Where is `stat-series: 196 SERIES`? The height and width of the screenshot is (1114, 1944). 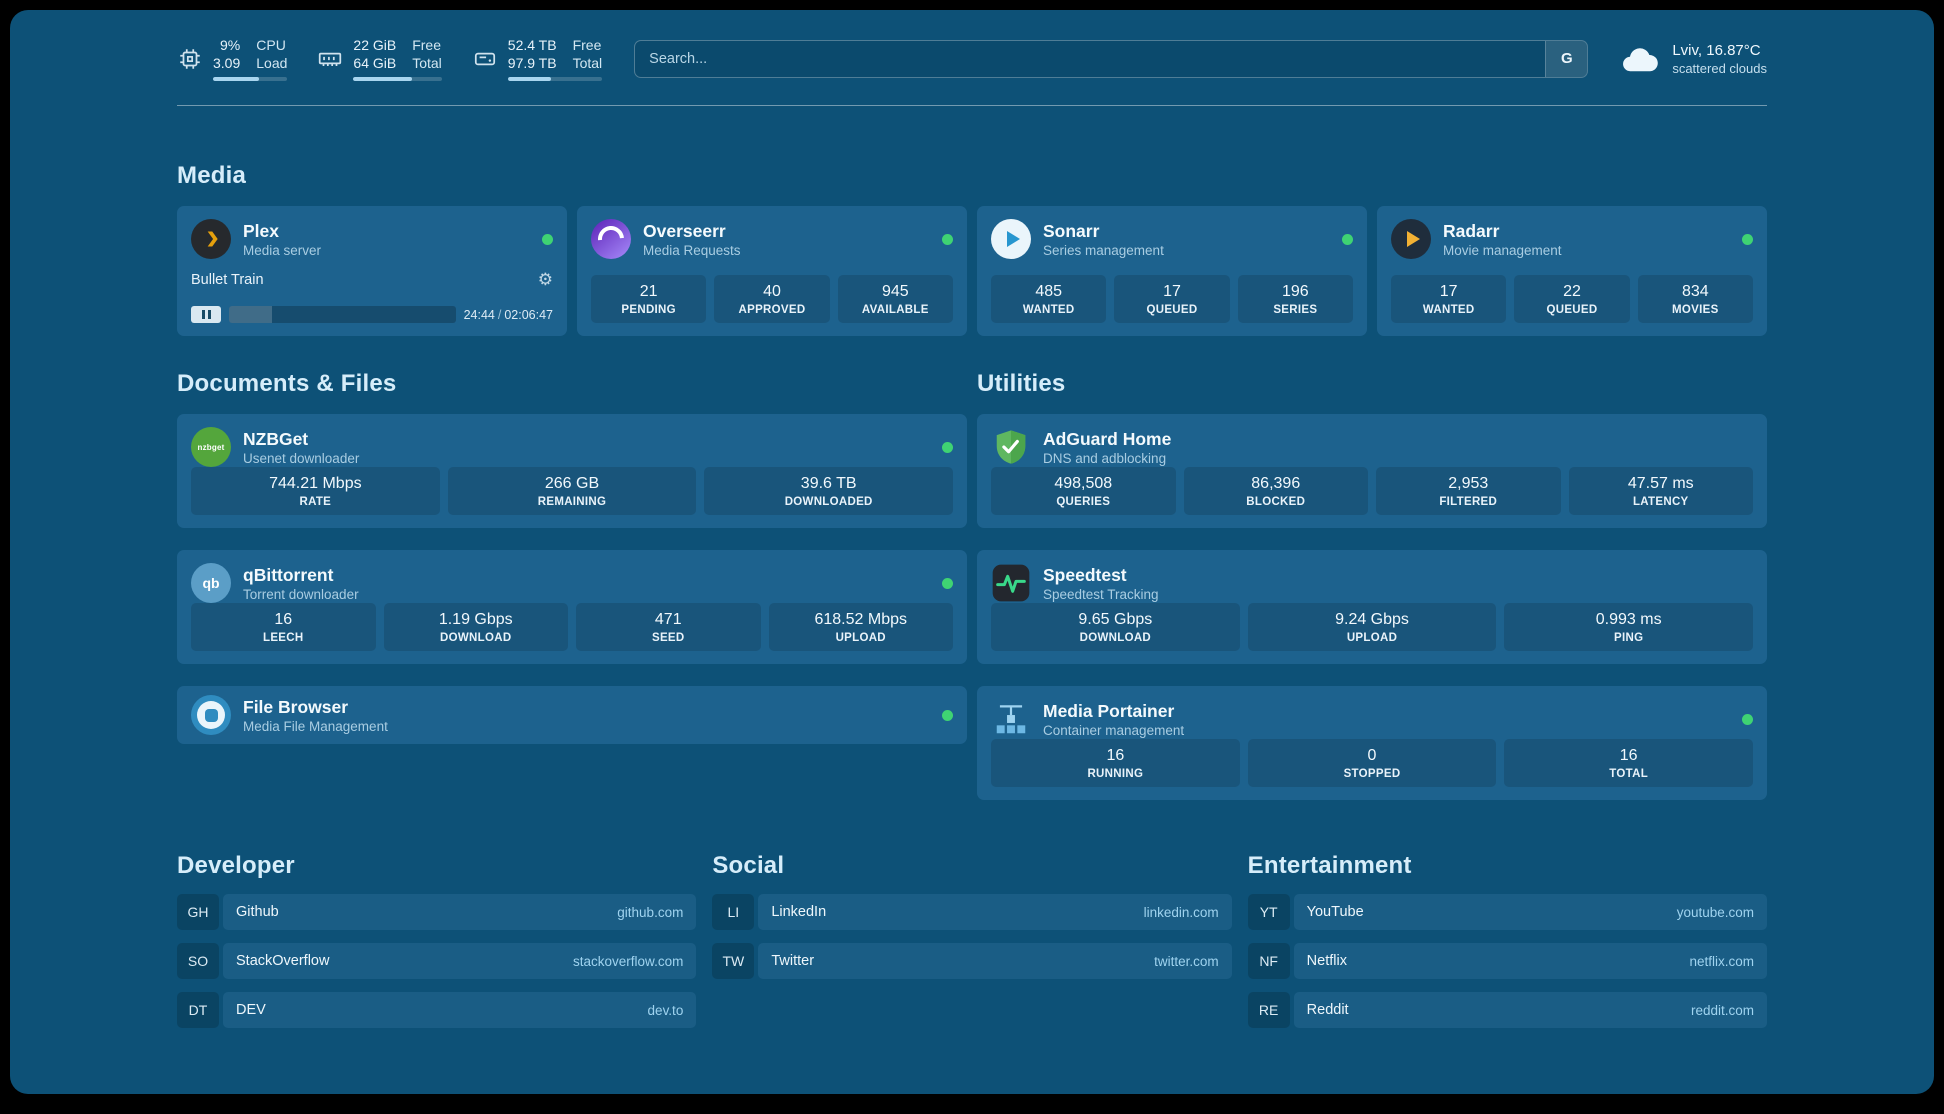
stat-series: 196 SERIES is located at coordinates (1295, 299).